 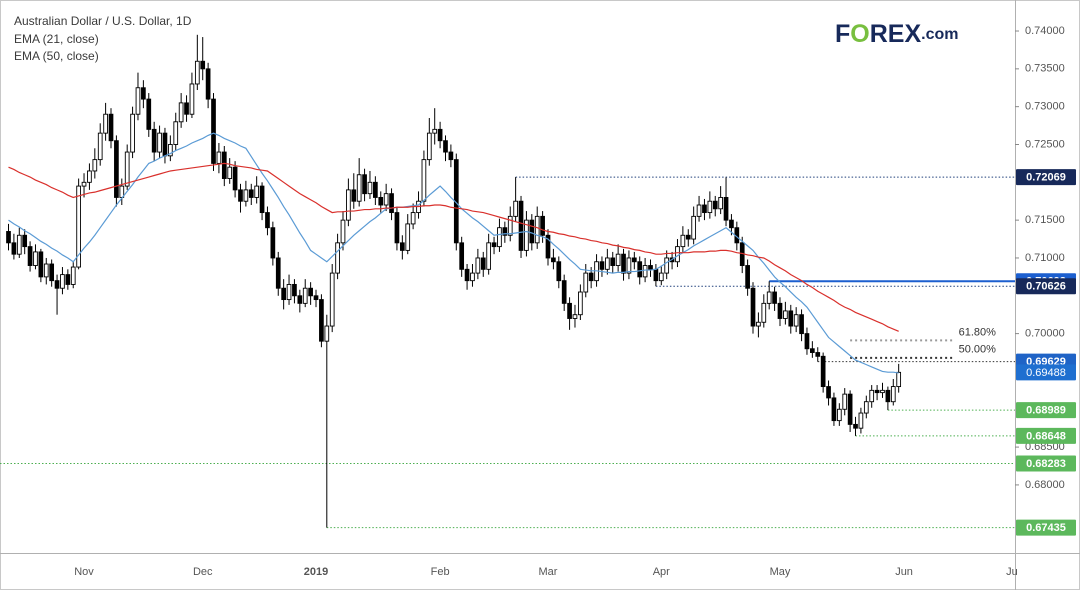 I want to click on chart-title: Australian Dollar / U.S. Dollar, 1D, so click(x=103, y=21).